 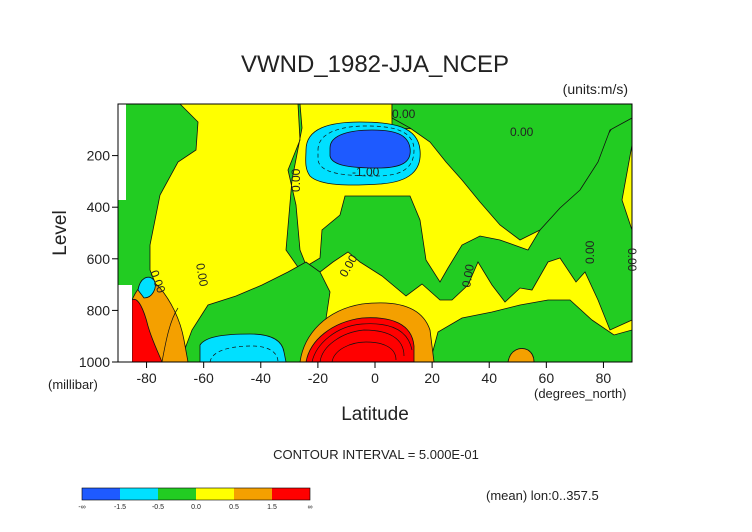 I want to click on y-axis-units: (millibar), so click(x=73, y=384).